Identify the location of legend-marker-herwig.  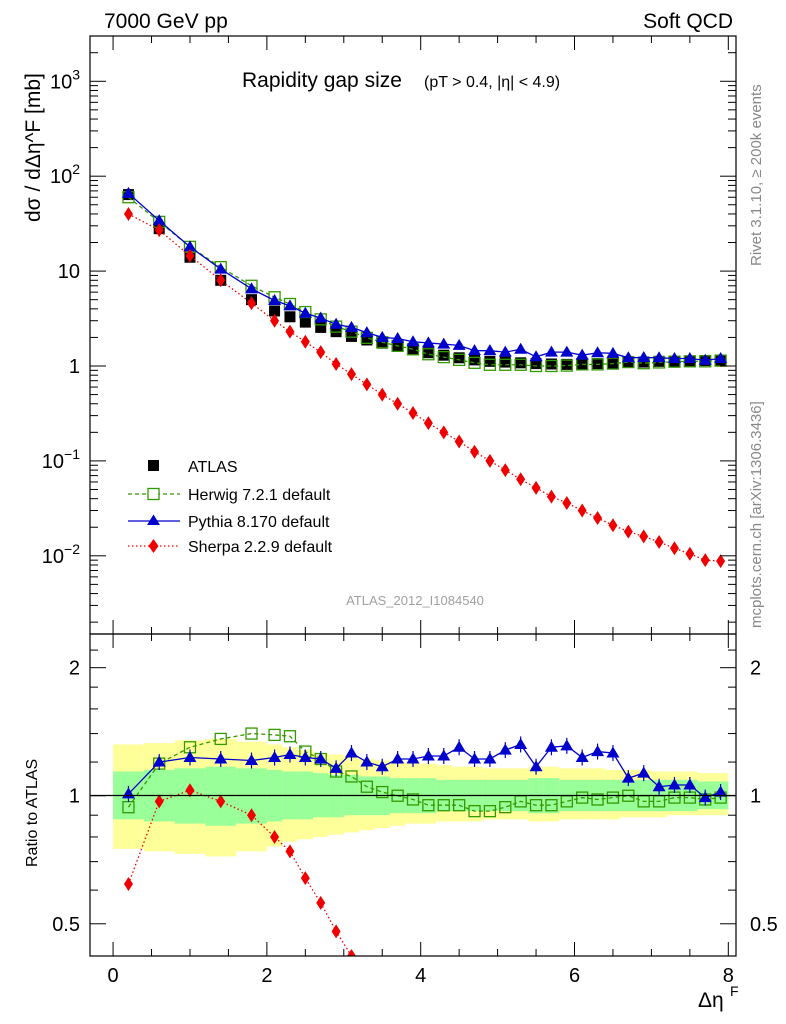
(153, 494).